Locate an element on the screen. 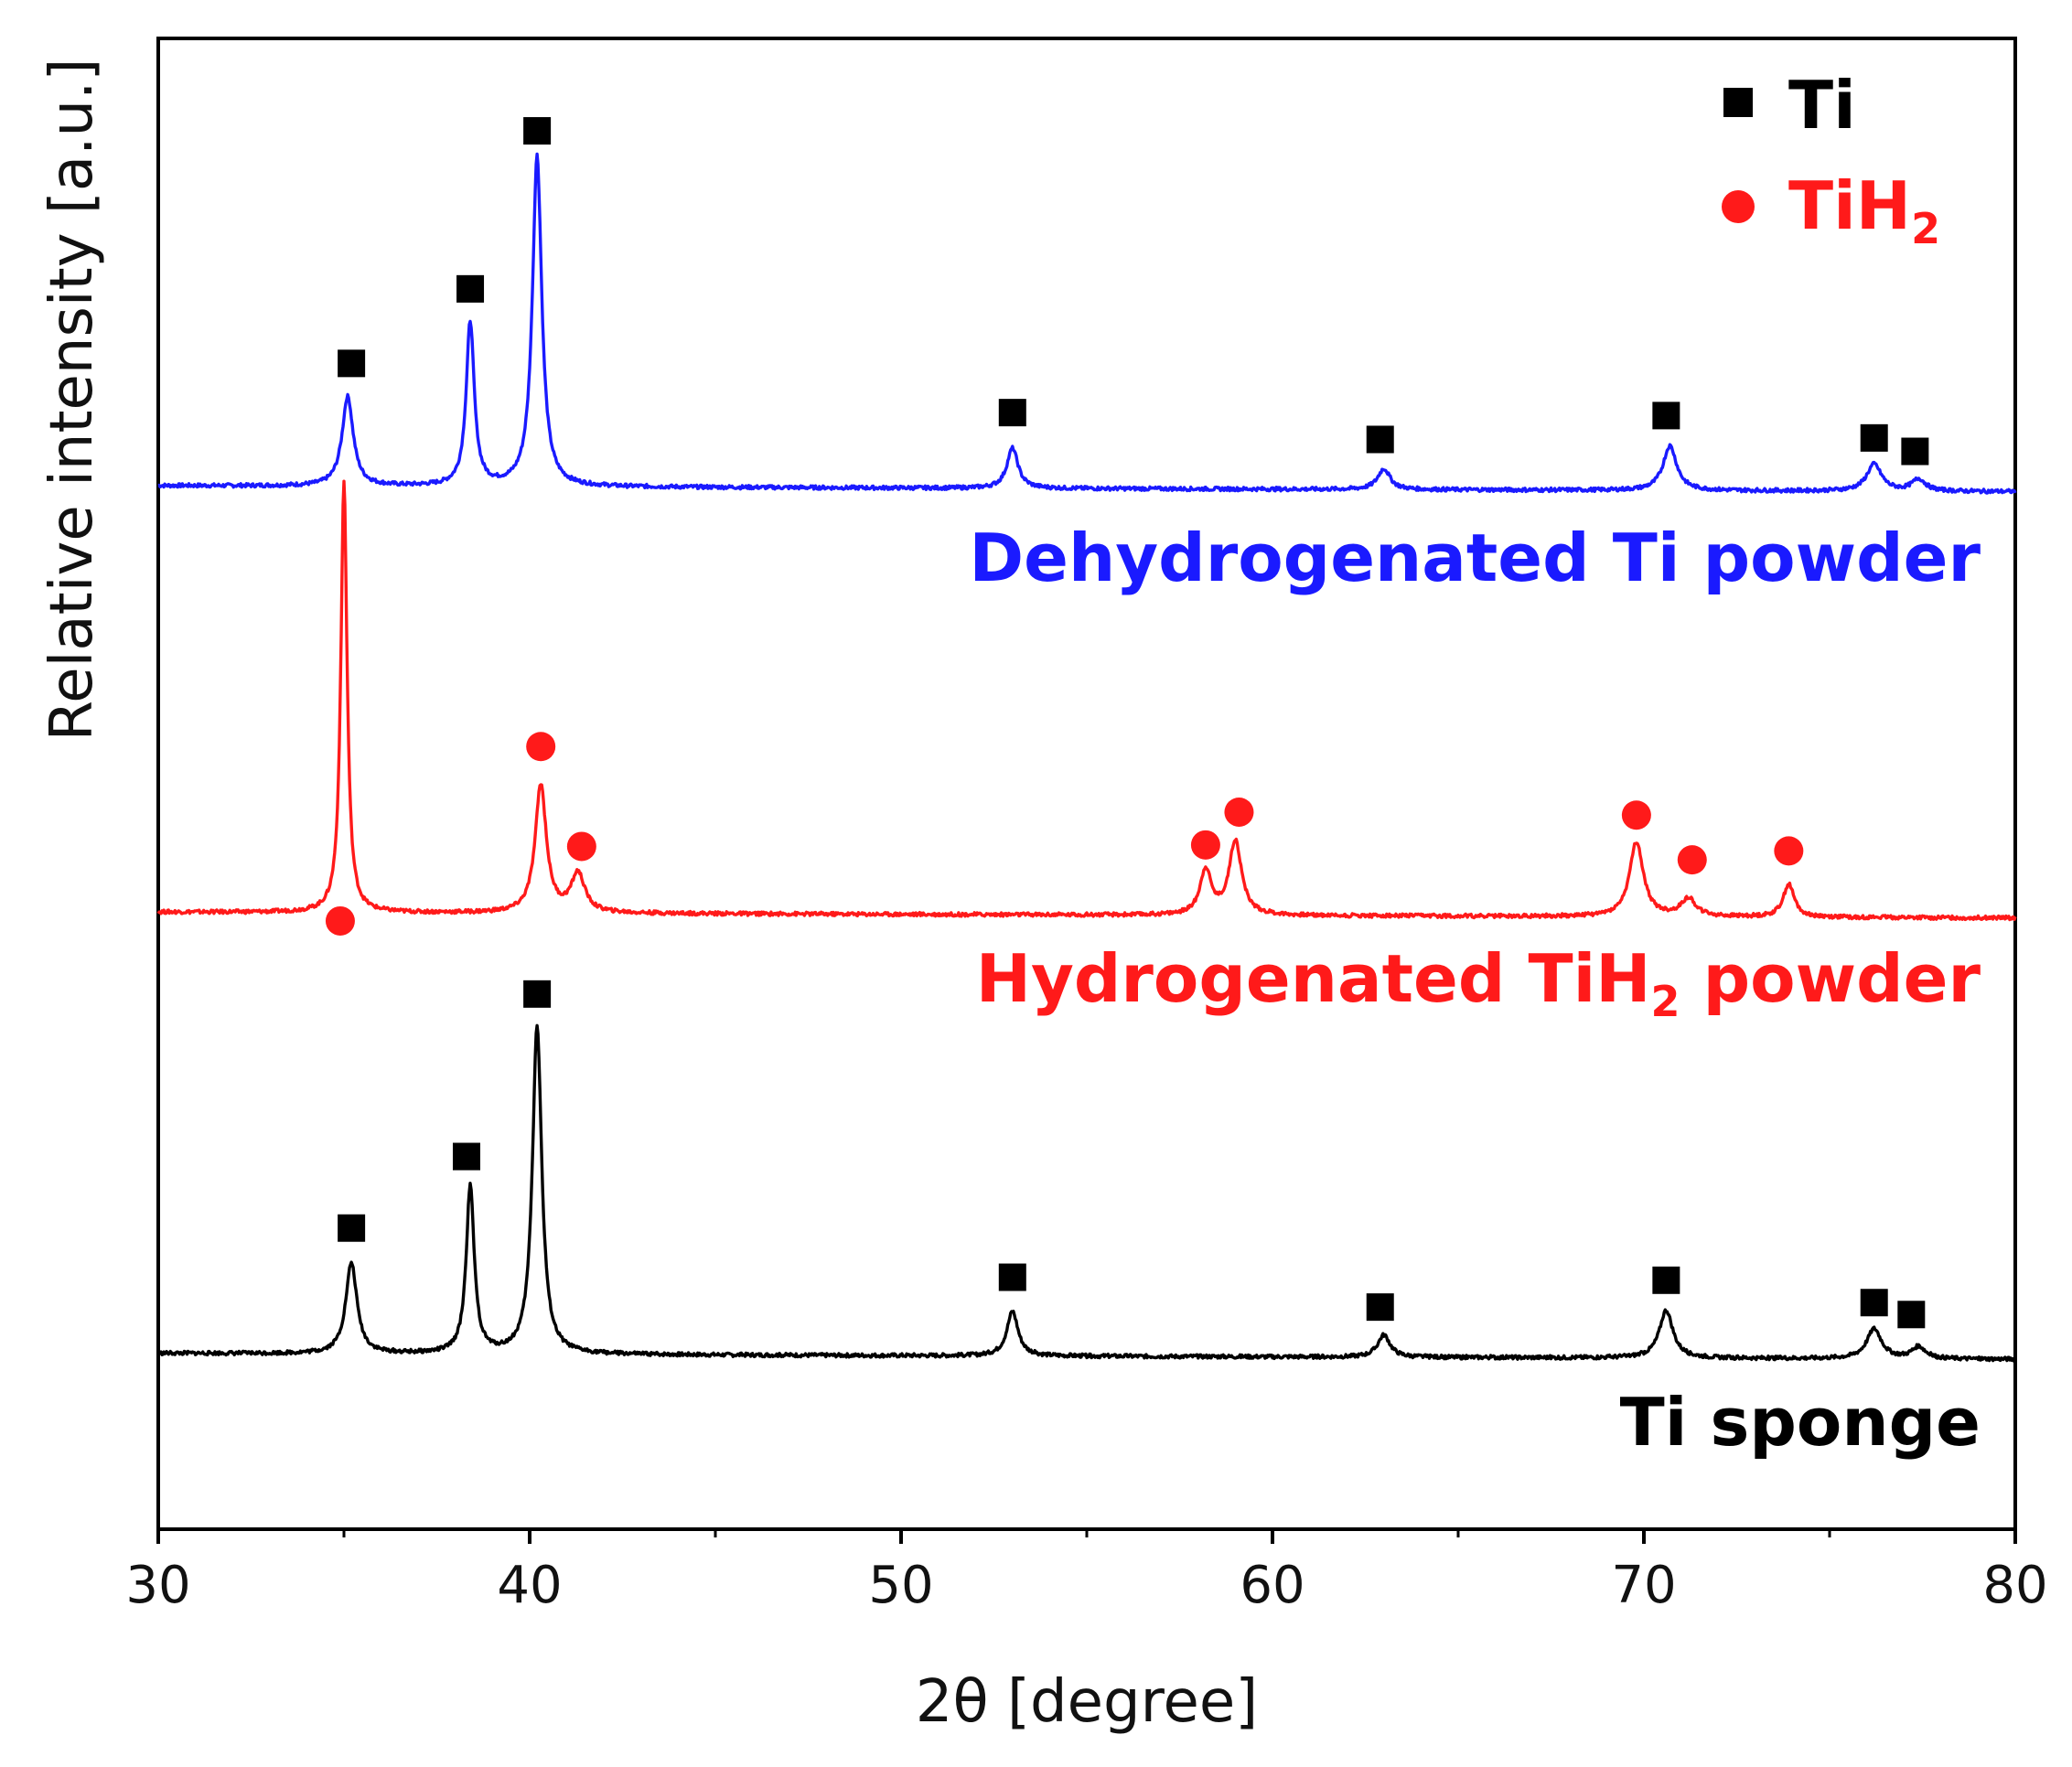  series-label-main: Ti sponge is located at coordinates (1800, 1423).